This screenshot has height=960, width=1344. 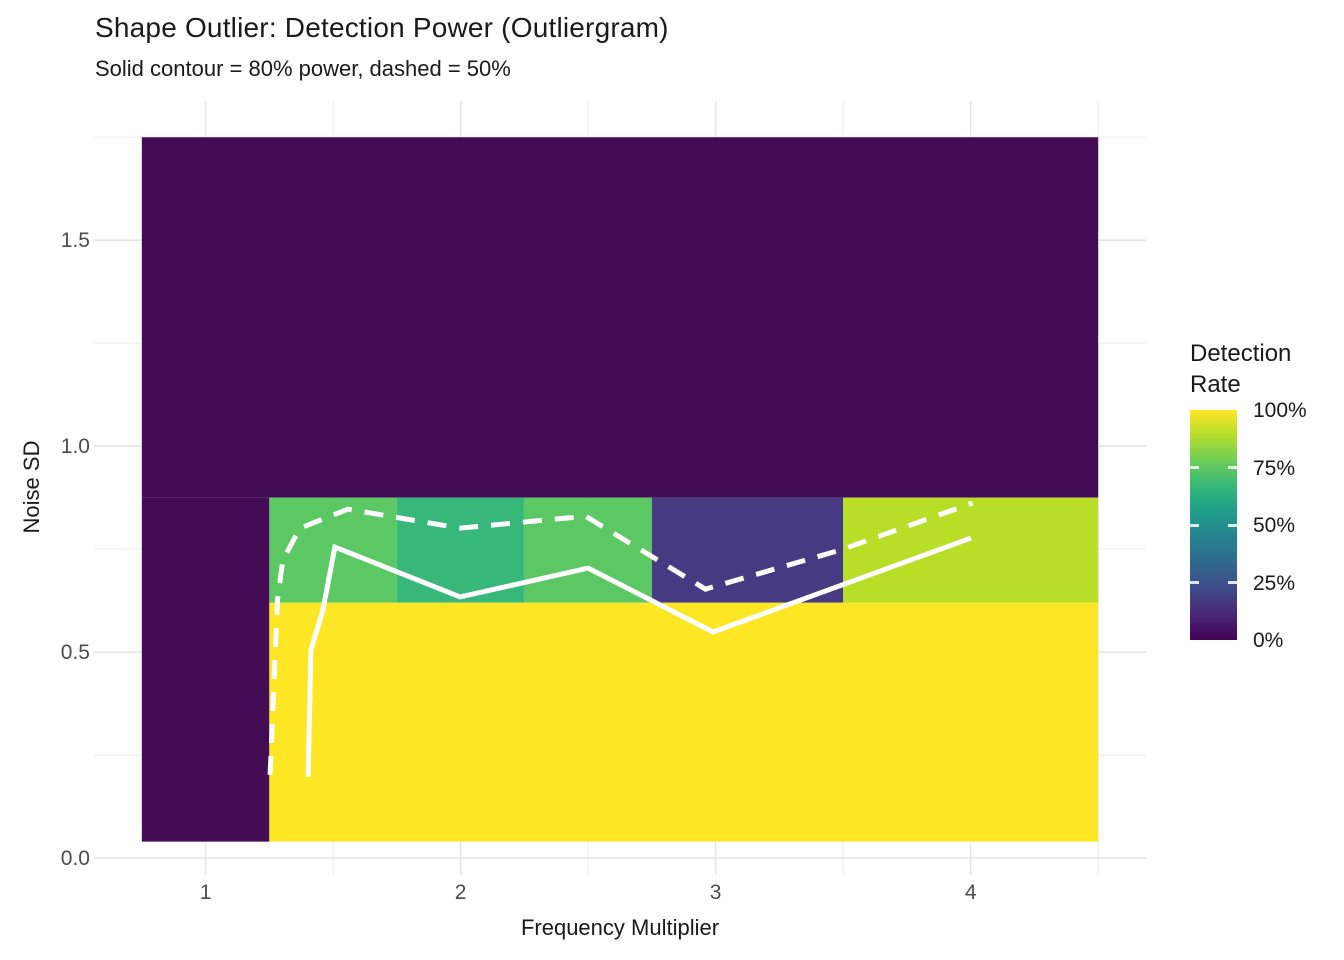 I want to click on legend-title: Detection Rate, so click(x=1267, y=369).